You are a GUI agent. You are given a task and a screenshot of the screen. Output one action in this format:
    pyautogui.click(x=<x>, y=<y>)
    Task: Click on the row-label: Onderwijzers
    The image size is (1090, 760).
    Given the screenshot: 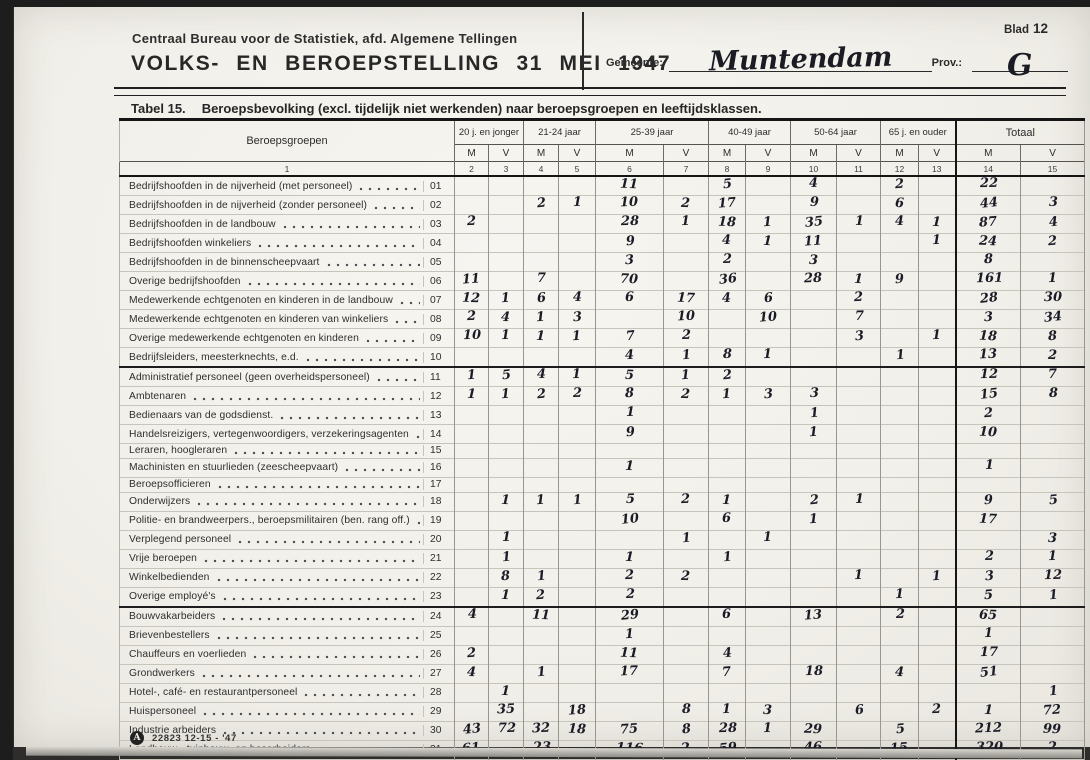 What is the action you would take?
    pyautogui.click(x=160, y=502)
    